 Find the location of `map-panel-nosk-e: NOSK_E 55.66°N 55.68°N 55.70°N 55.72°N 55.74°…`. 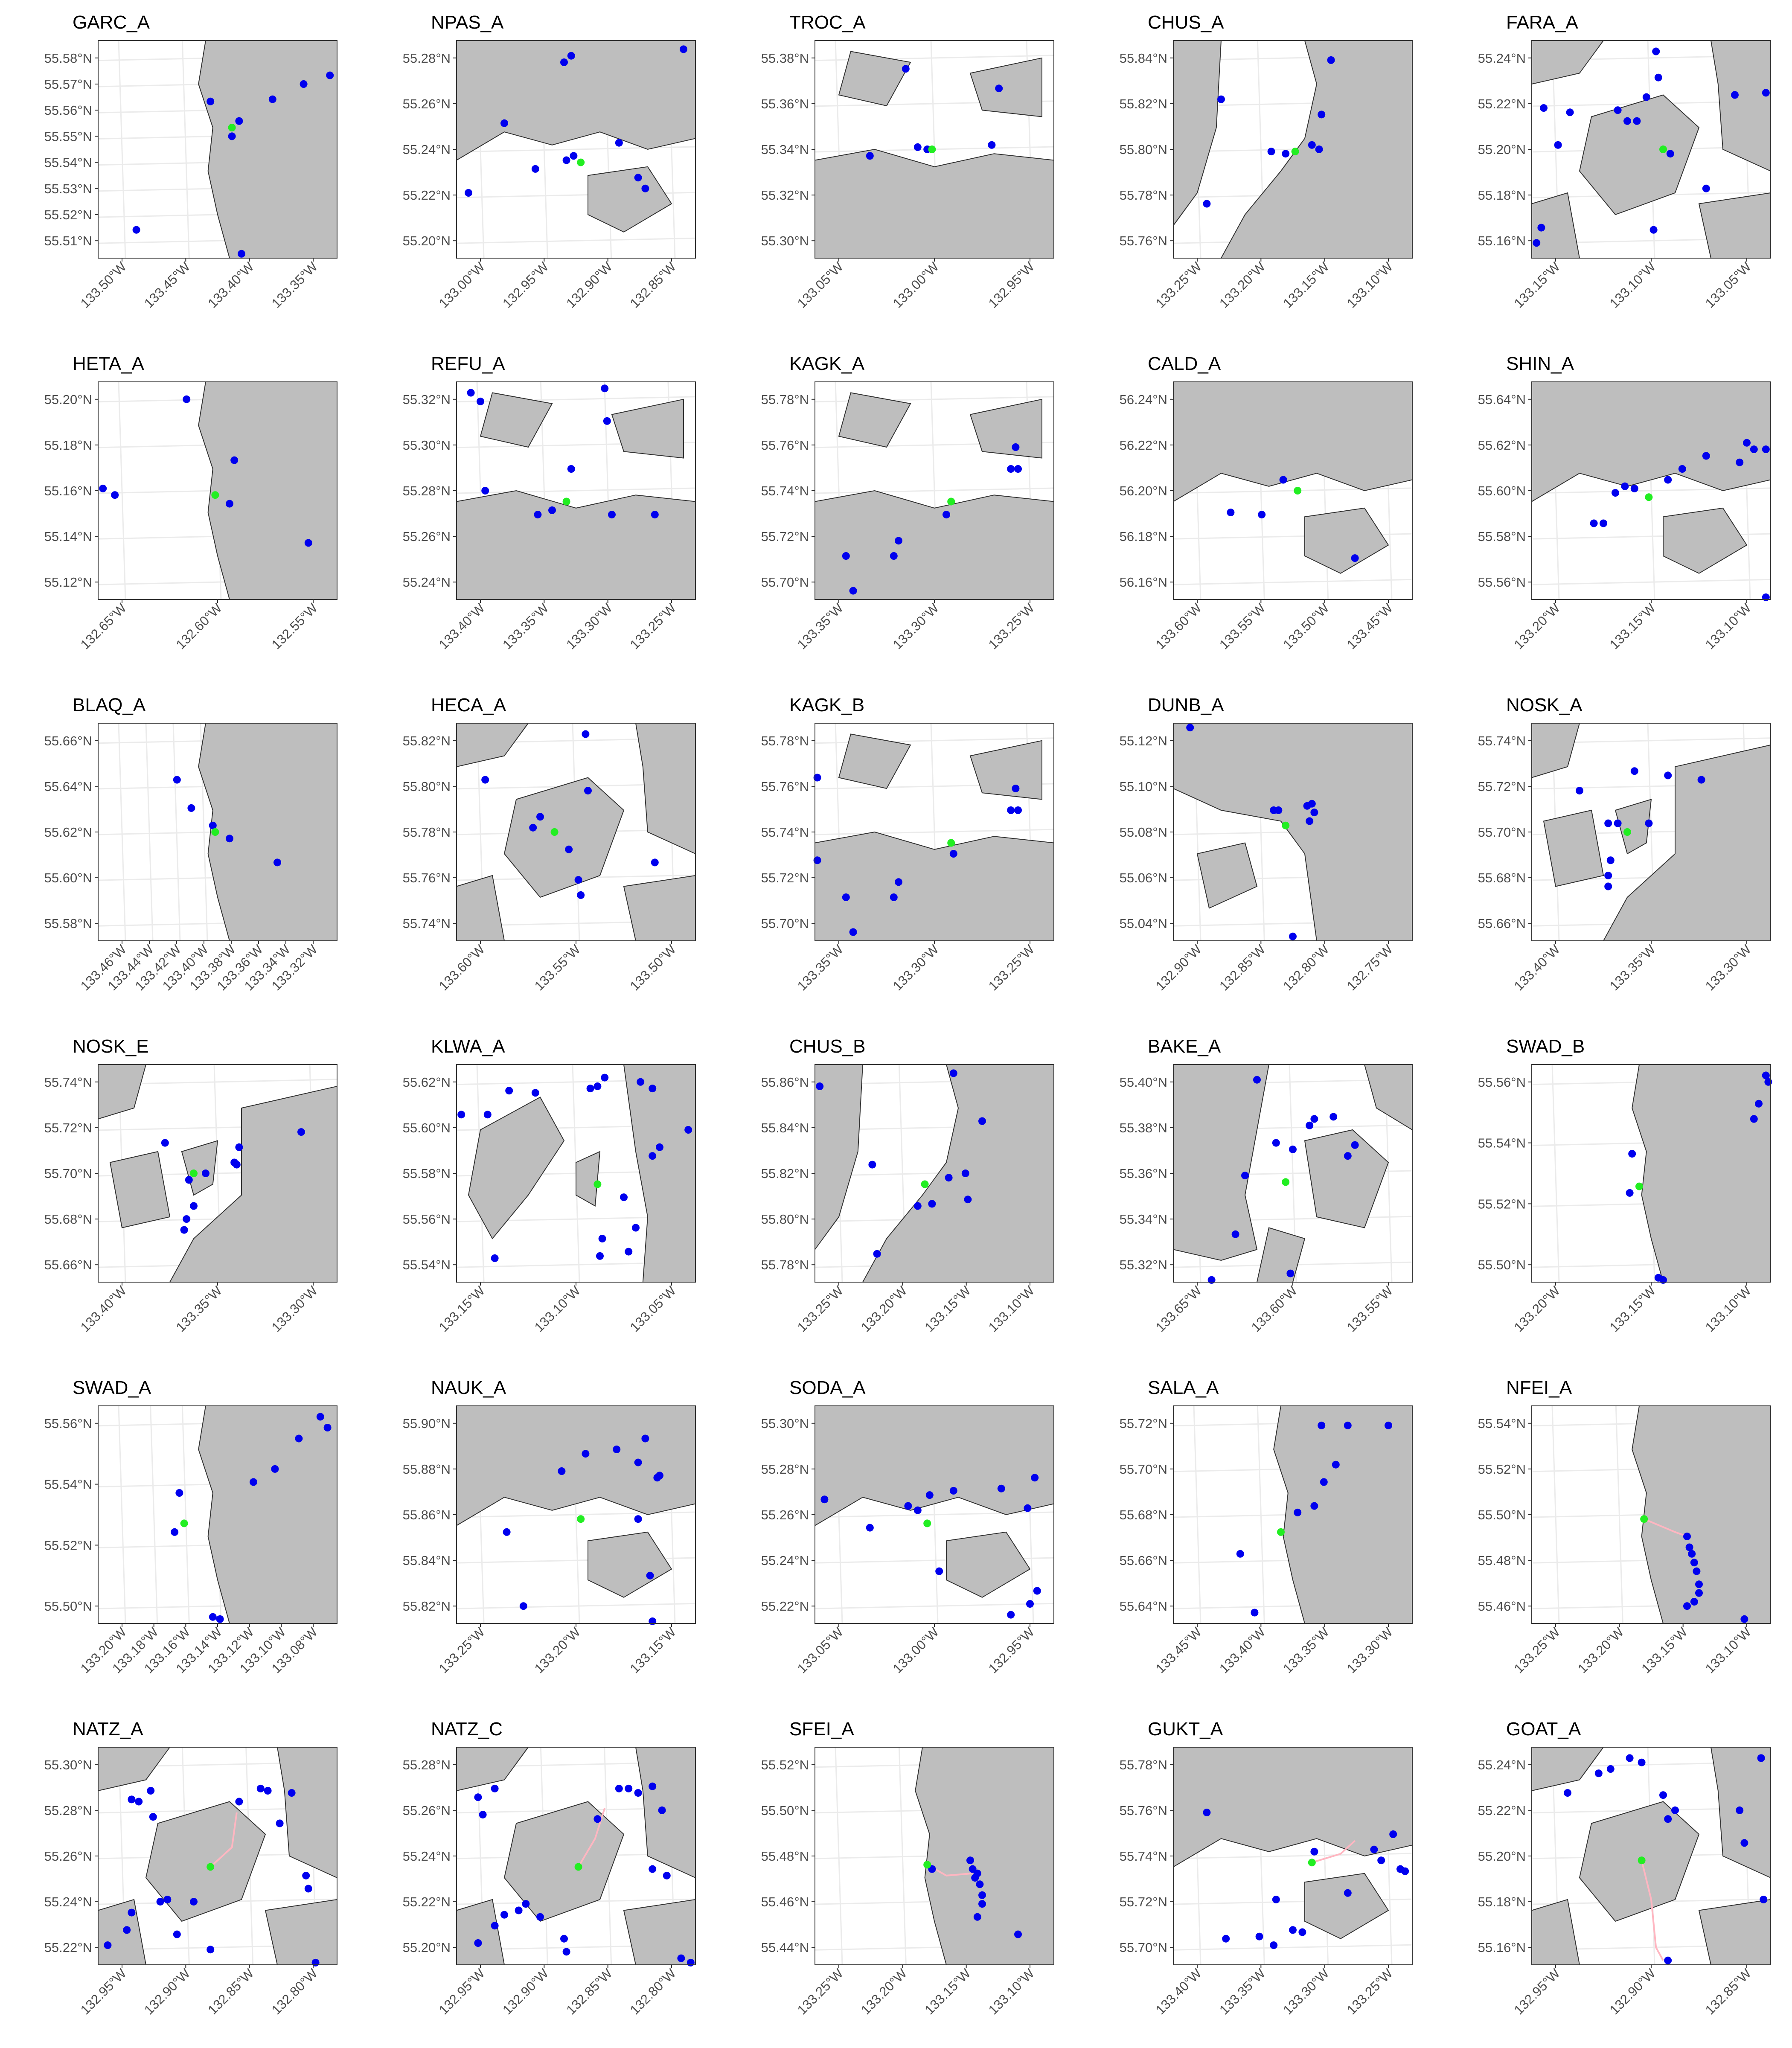

map-panel-nosk-e: NOSK_E 55.66°N 55.68°N 55.70°N 55.72°N 55.74°… is located at coordinates (179, 1194).